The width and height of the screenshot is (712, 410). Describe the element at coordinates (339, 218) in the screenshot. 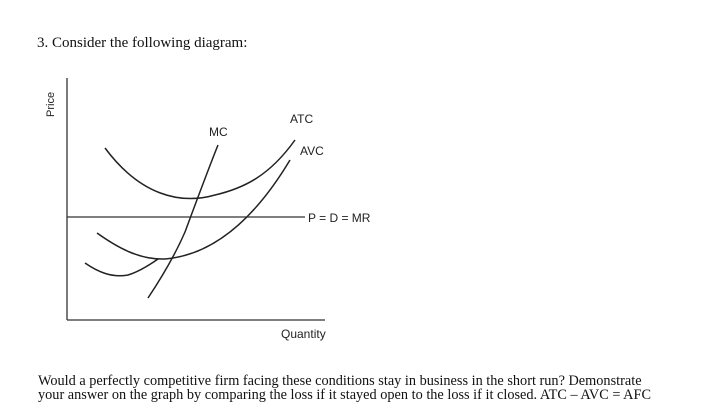

I see `price-line-label: P = D = MR` at that location.